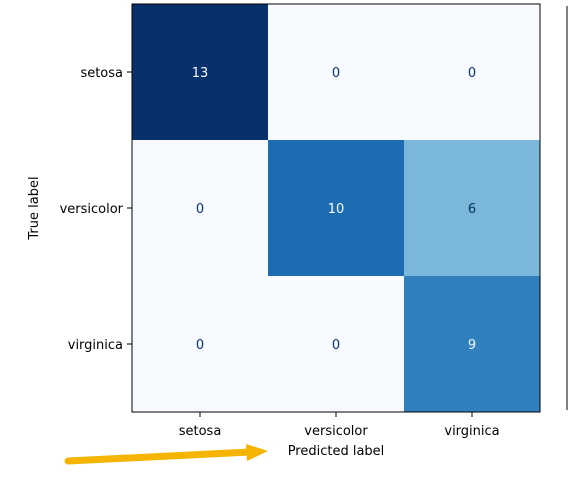 This screenshot has width=568, height=482. Describe the element at coordinates (159, 456) in the screenshot. I see `arrow-shaft` at that location.